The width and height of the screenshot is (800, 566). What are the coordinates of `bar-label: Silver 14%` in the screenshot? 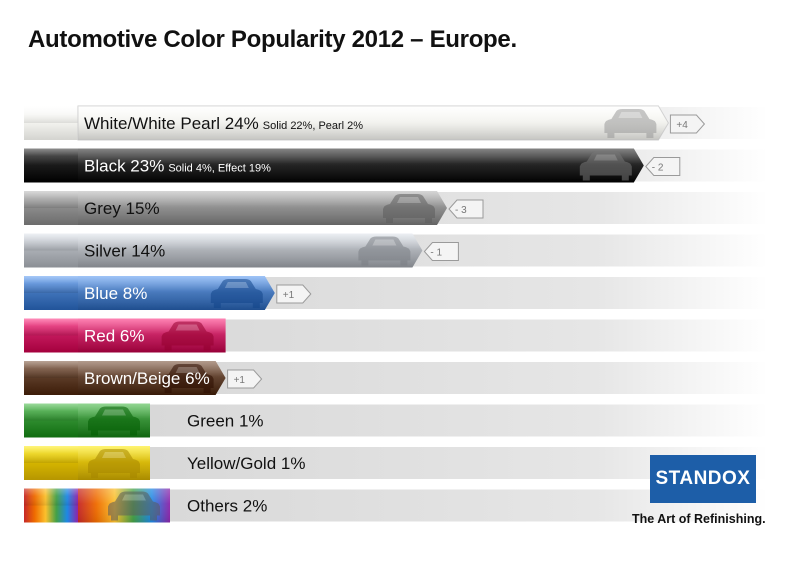 It's located at (124, 251).